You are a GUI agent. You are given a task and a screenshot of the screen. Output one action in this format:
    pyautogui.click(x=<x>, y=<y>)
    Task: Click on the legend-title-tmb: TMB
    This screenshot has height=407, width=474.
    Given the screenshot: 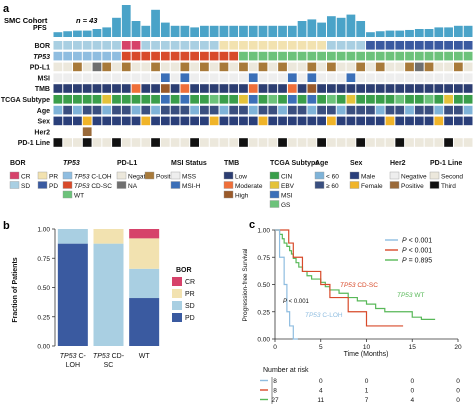 What is the action you would take?
    pyautogui.click(x=231, y=163)
    